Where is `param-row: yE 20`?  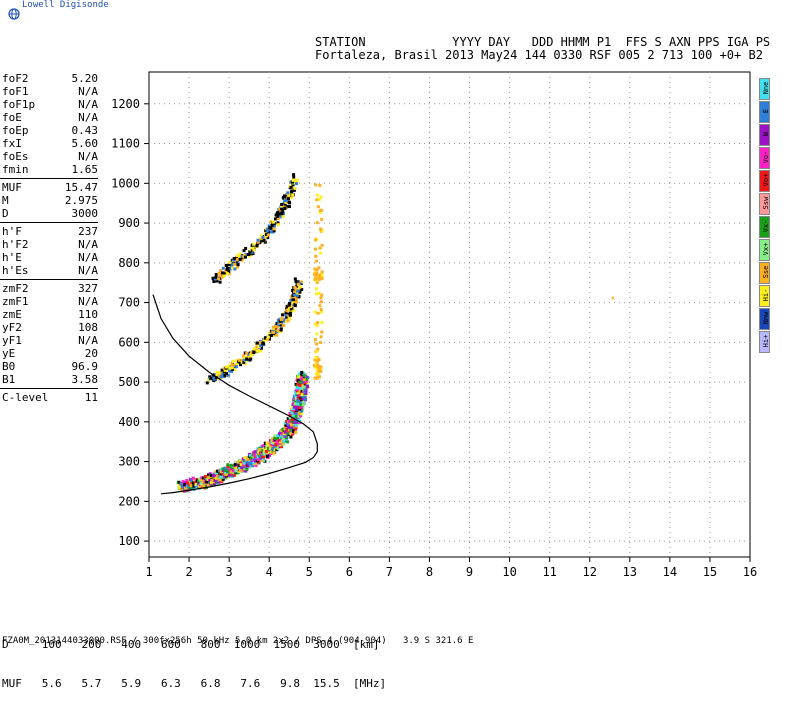
param-row: yE 20 is located at coordinates (49, 353).